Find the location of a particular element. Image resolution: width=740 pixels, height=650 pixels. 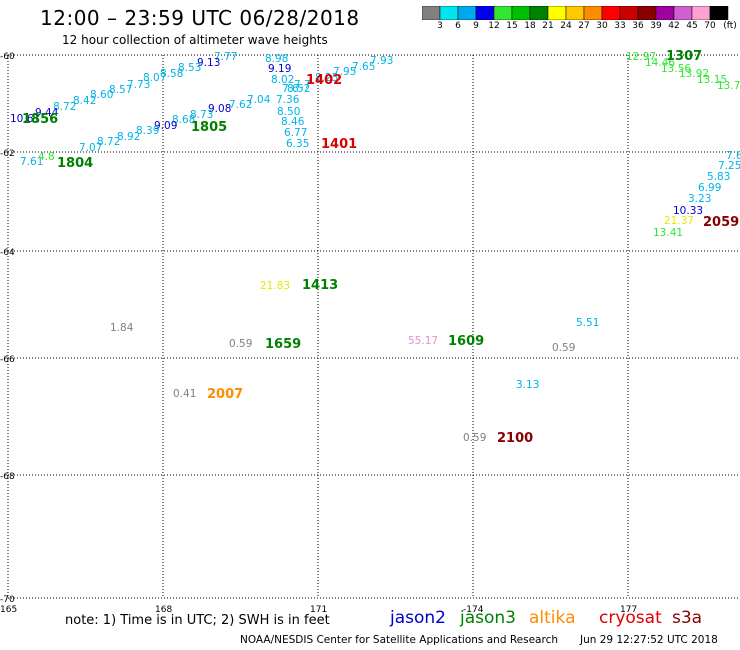

swh-reading: 6.77 is located at coordinates (295, 133).